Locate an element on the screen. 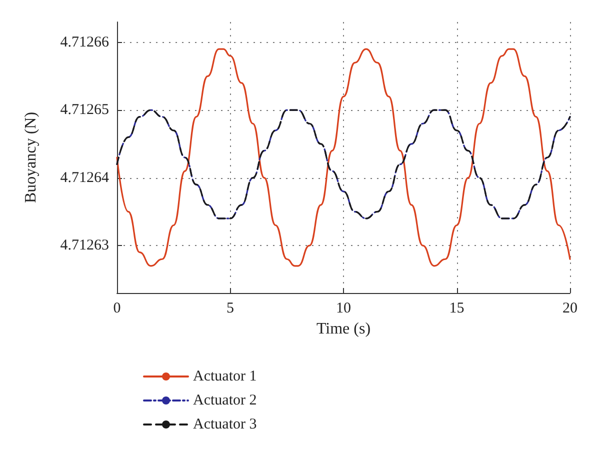  x-tick-label: 15 is located at coordinates (456, 308).